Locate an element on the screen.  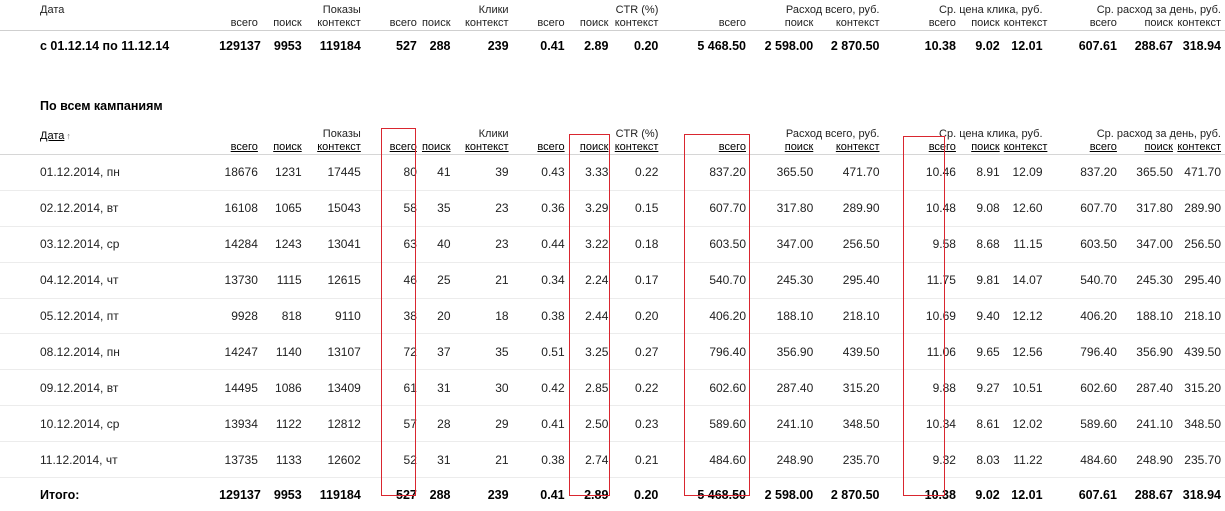
cell: 406.20 is located at coordinates (1083, 316).